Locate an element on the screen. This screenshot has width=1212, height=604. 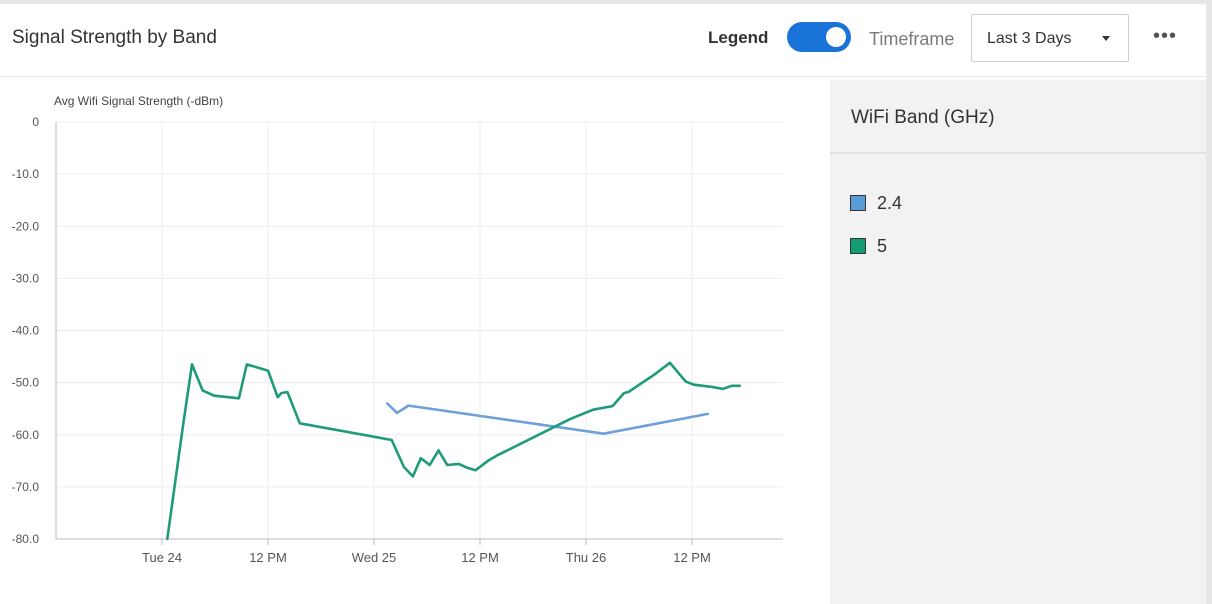
legend-header: WiFi Band (GHz) is located at coordinates (1018, 117).